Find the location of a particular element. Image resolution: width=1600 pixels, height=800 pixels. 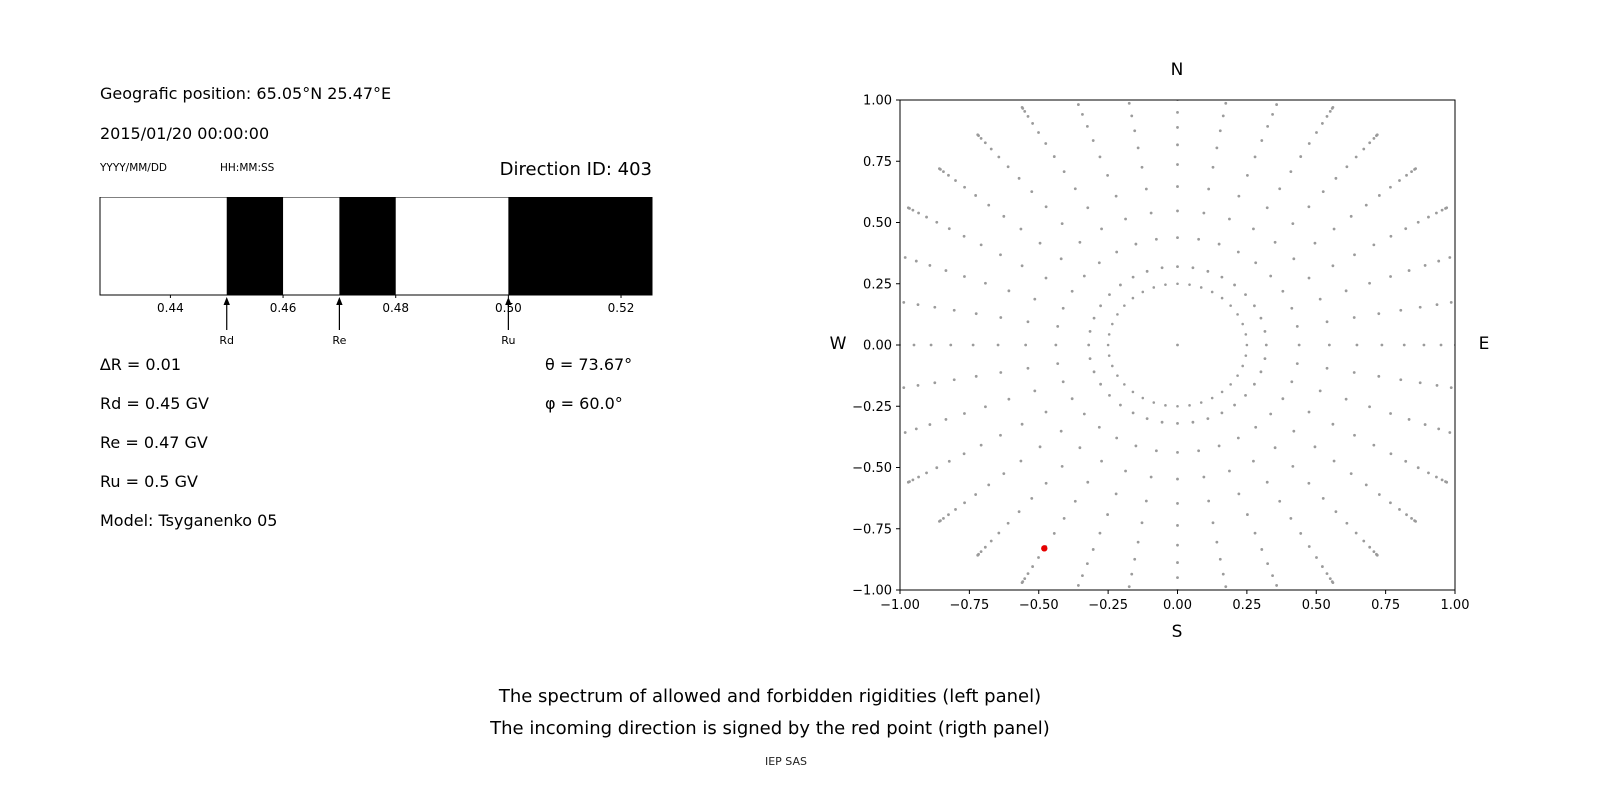

x-tick-label: 1.00 is located at coordinates (1455, 605).